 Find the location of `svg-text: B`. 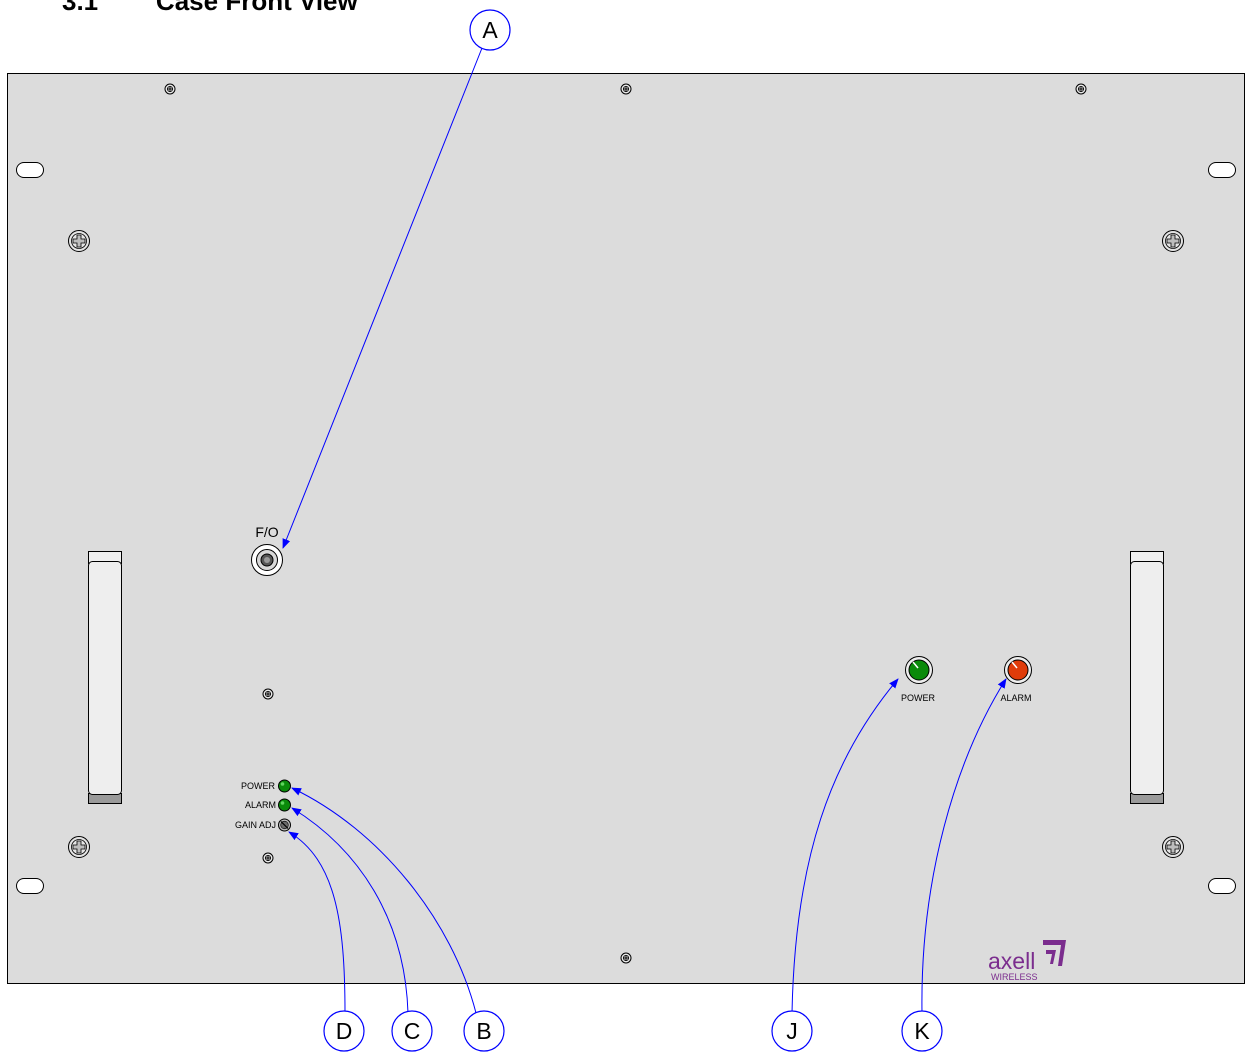

svg-text: B is located at coordinates (483, 1031).